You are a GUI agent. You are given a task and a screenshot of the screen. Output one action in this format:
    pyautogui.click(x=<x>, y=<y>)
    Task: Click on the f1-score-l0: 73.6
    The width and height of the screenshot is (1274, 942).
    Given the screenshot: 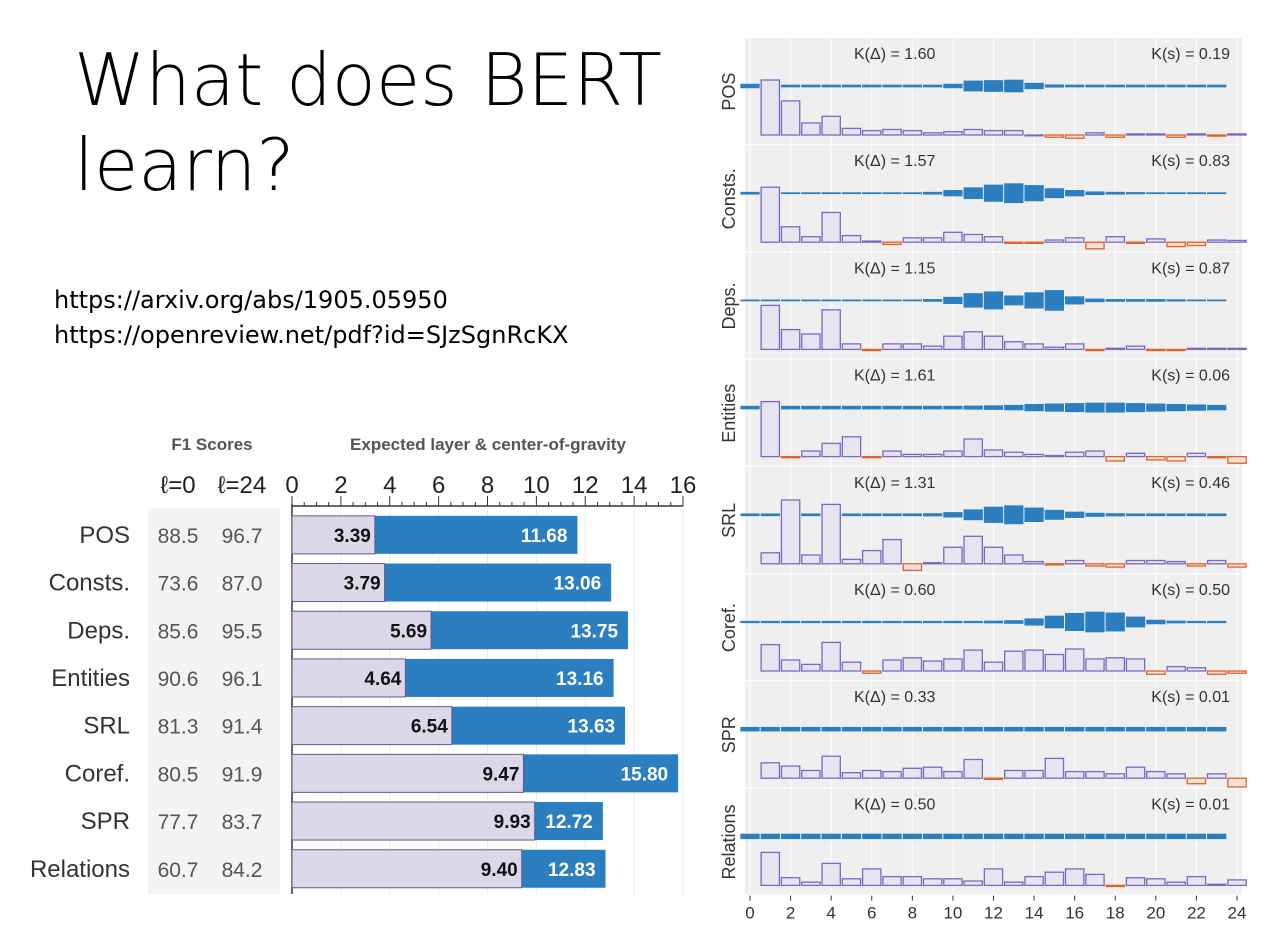 What is the action you would take?
    pyautogui.click(x=178, y=584)
    